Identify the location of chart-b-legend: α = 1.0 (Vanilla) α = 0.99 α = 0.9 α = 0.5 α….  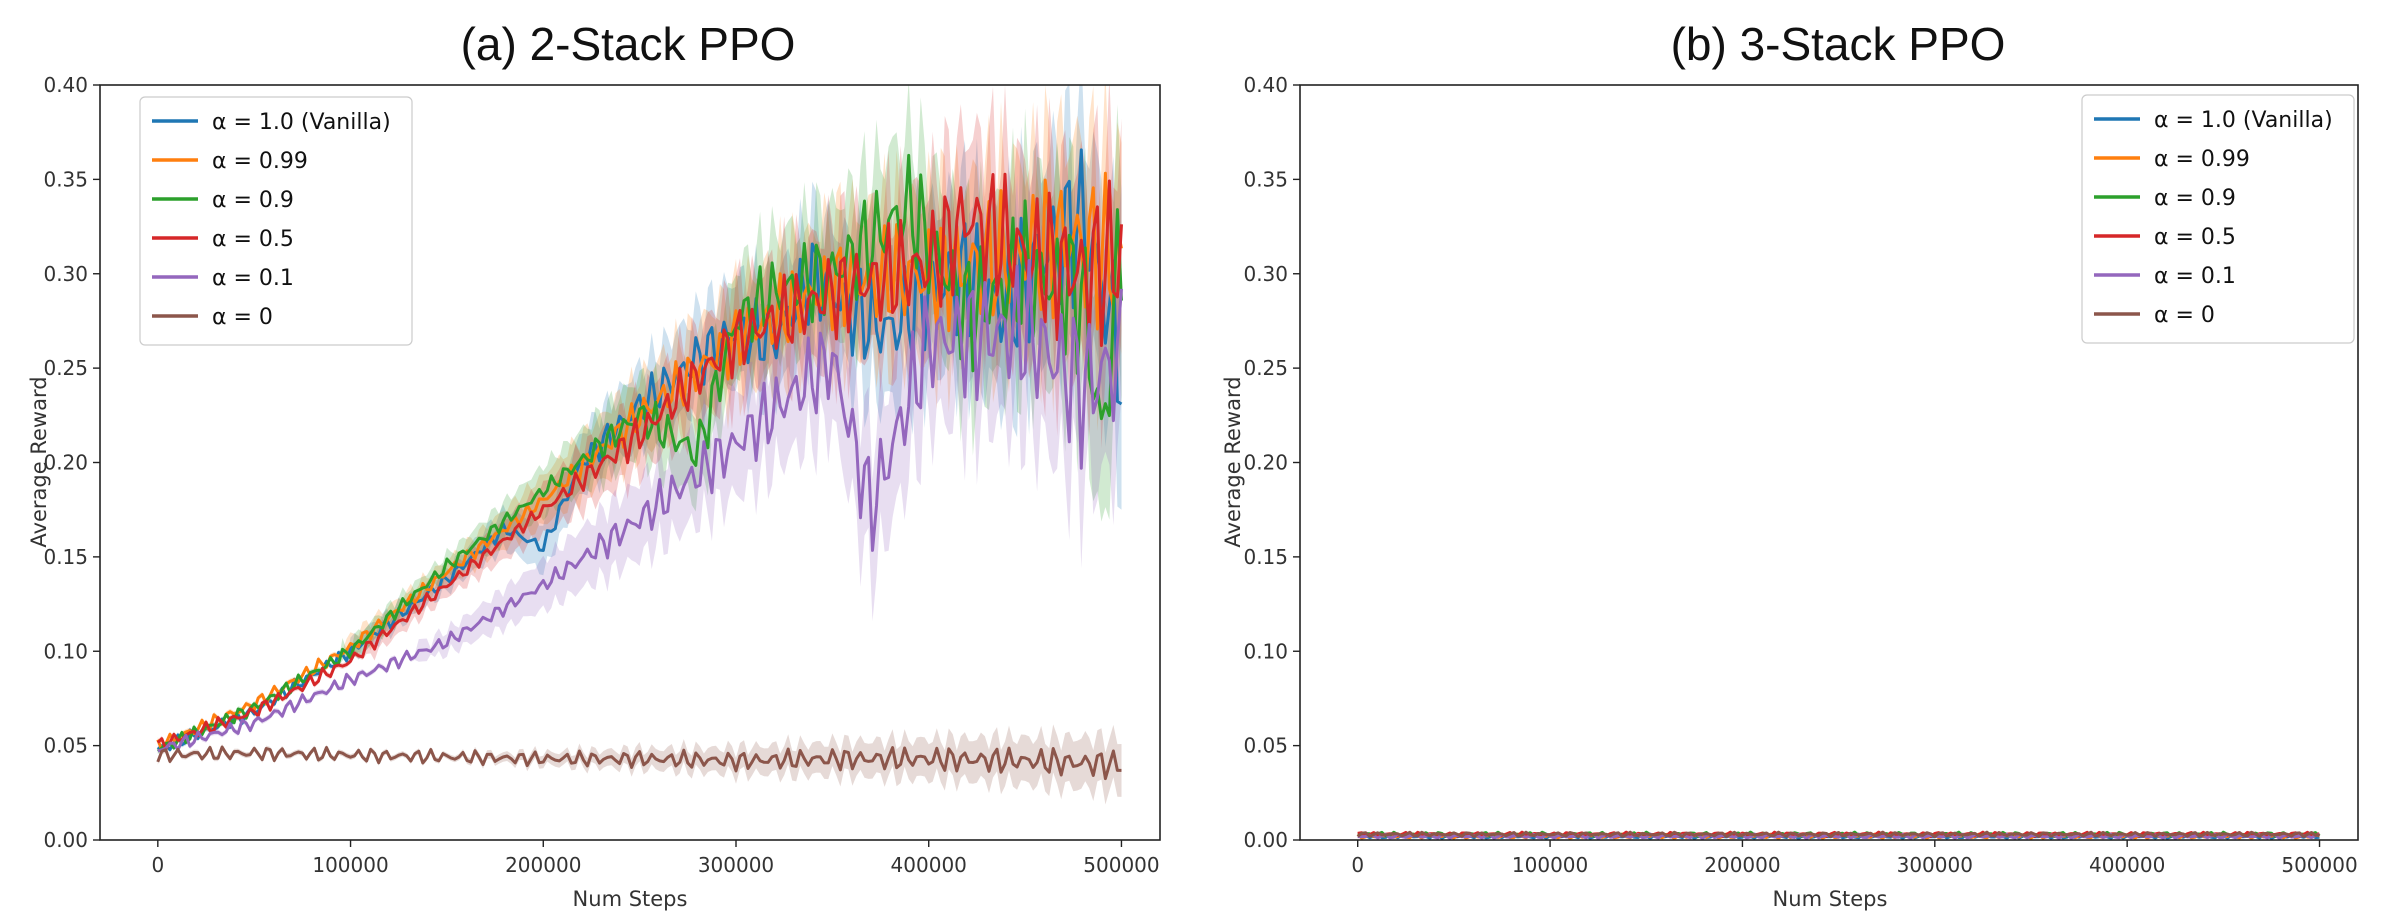
(2218, 219).